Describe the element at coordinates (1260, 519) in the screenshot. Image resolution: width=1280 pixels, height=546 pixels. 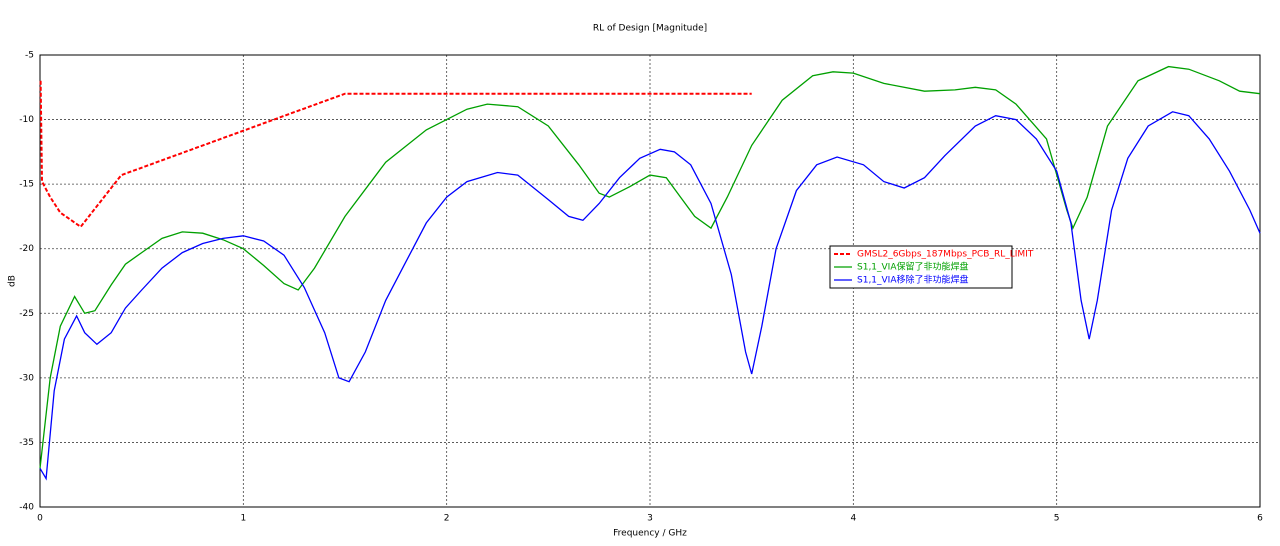
I see `x-tick-label: 6` at that location.